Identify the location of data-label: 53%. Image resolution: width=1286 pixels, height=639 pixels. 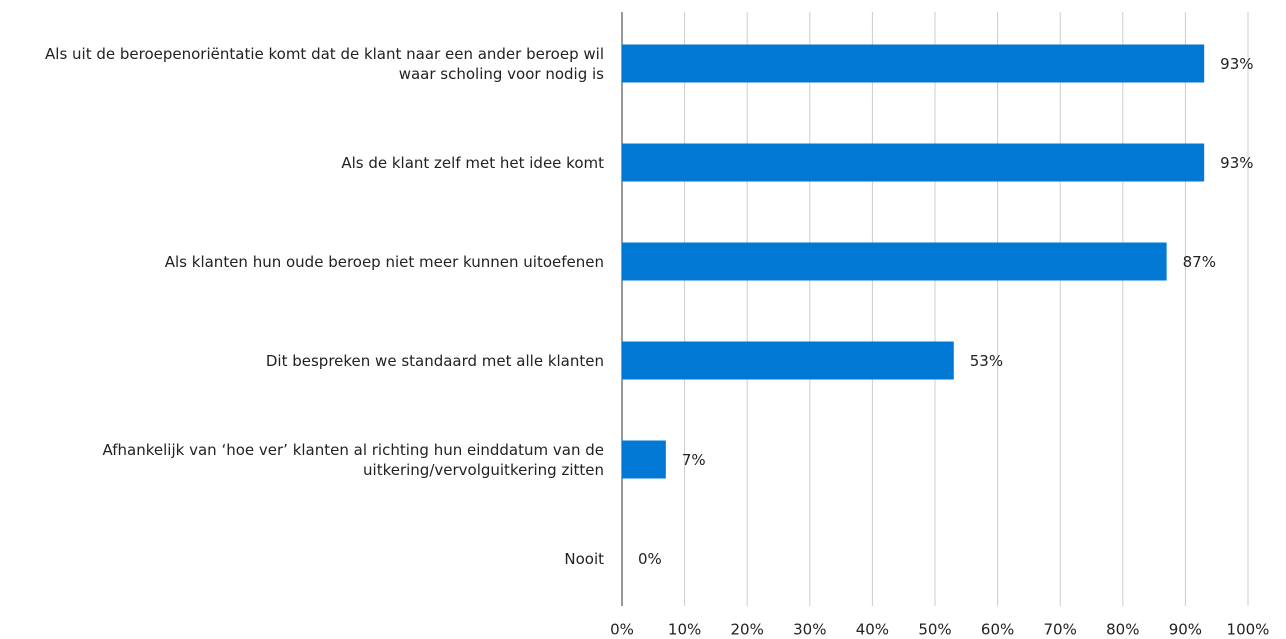
(986, 361).